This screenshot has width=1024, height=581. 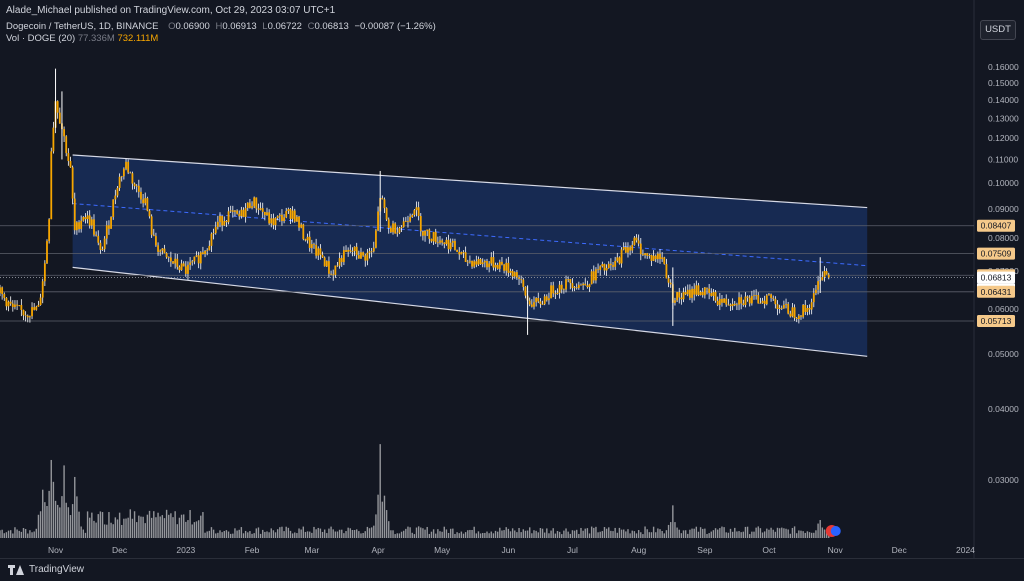 I want to click on symbol-title: Dogecoin / TetherUS, 1D, BINANCE, so click(x=82, y=26).